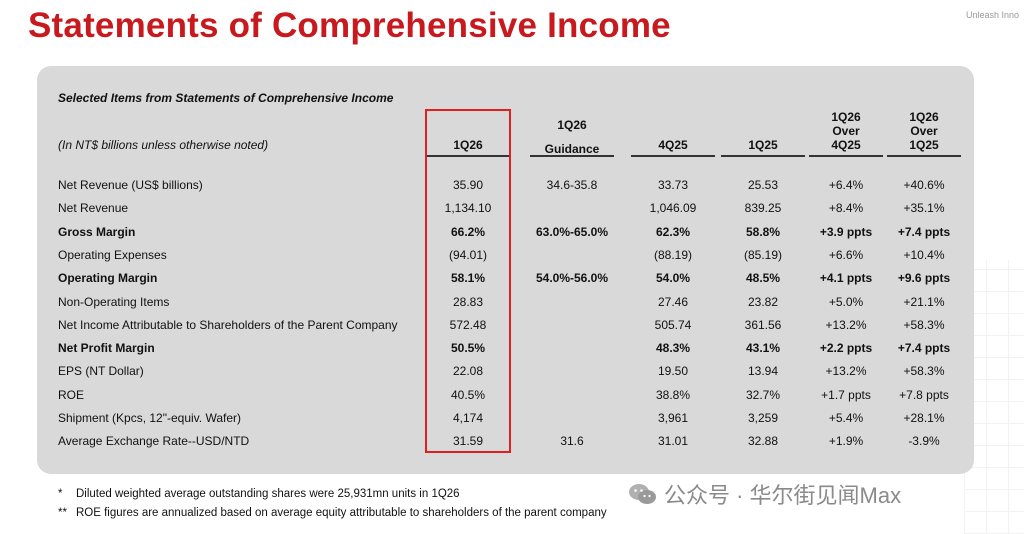  Describe the element at coordinates (468, 232) in the screenshot. I see `table-cell: 66.2%` at that location.